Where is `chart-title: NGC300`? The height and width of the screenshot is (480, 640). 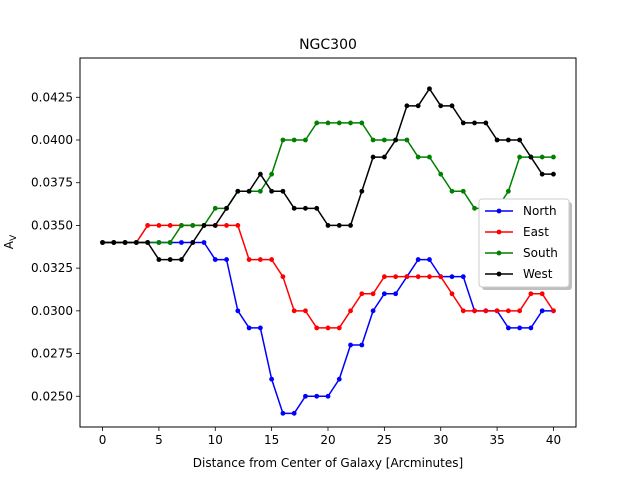
chart-title: NGC300 is located at coordinates (328, 45).